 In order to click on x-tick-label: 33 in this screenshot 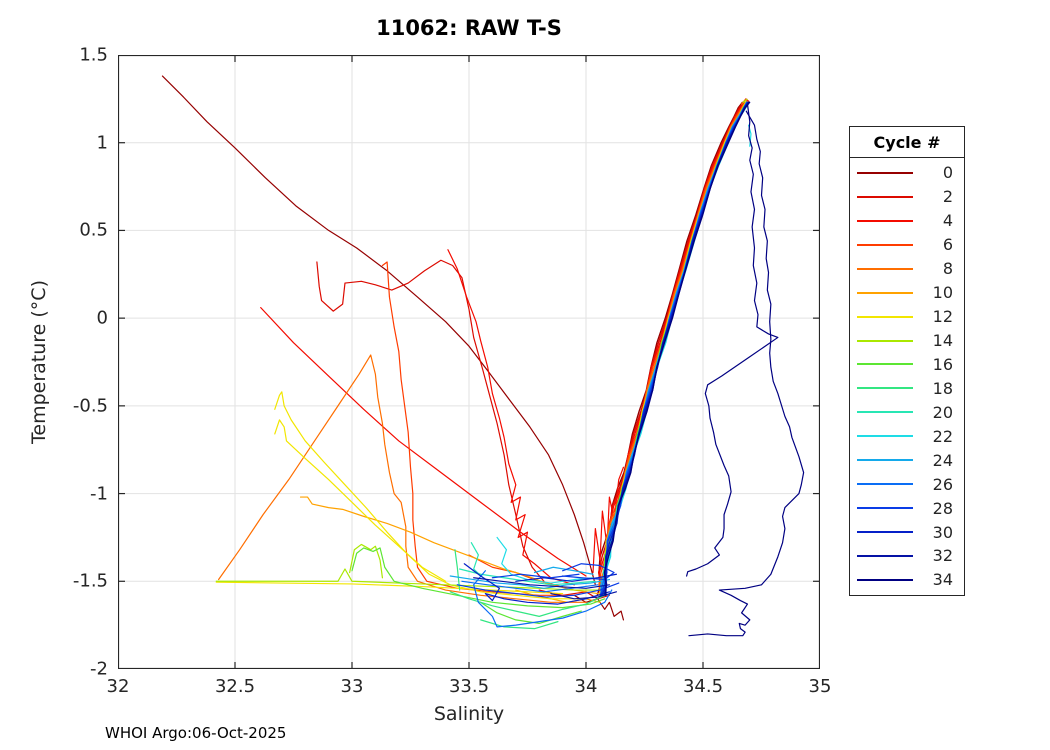, I will do `click(352, 686)`.